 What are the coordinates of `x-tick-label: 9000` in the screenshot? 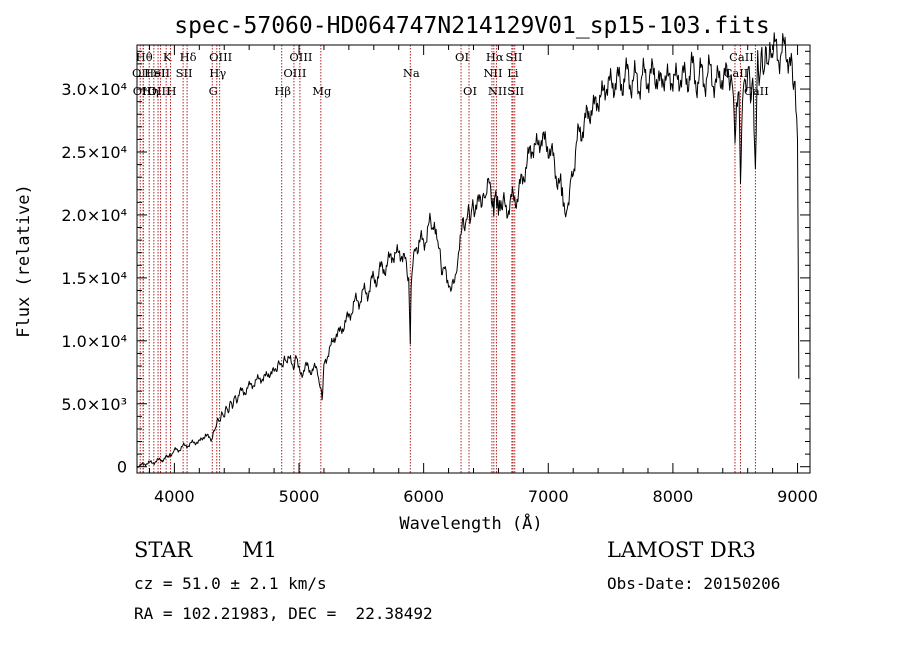 It's located at (797, 496).